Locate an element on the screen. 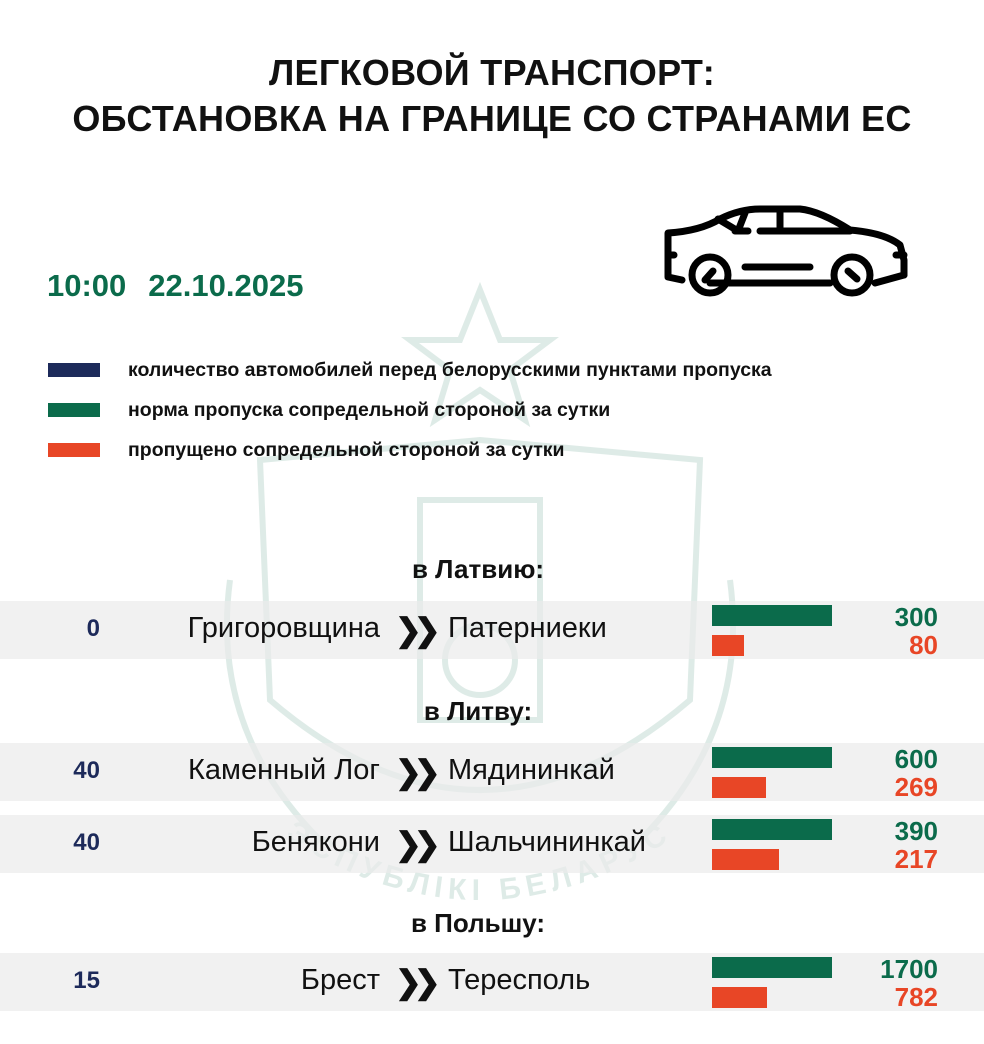  section-heading-lithuania: в Литву: is located at coordinates (478, 711).